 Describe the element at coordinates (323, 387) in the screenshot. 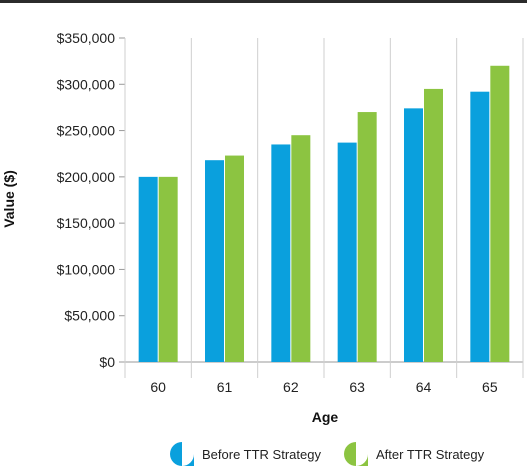

I see `x-tick-labels: 60 61 62 63 64 65` at that location.